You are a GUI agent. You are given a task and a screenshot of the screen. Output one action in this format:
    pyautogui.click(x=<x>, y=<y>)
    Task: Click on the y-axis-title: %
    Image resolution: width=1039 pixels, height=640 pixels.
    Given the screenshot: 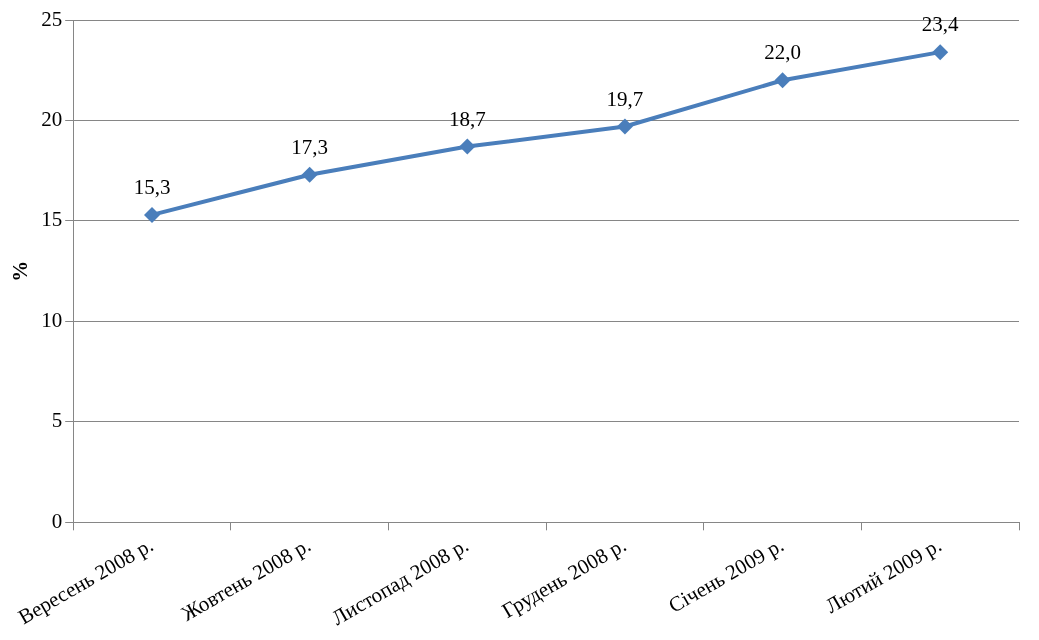 What is the action you would take?
    pyautogui.click(x=20, y=271)
    